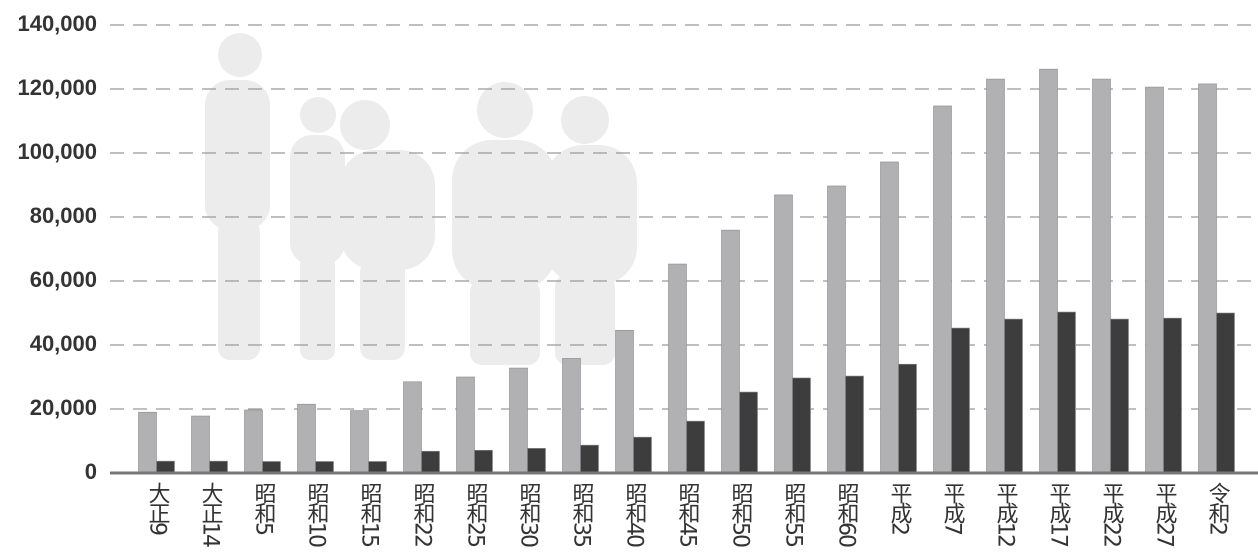 Image resolution: width=1258 pixels, height=559 pixels. Describe the element at coordinates (581, 514) in the screenshot. I see `x-tick-label: 昭和35` at that location.